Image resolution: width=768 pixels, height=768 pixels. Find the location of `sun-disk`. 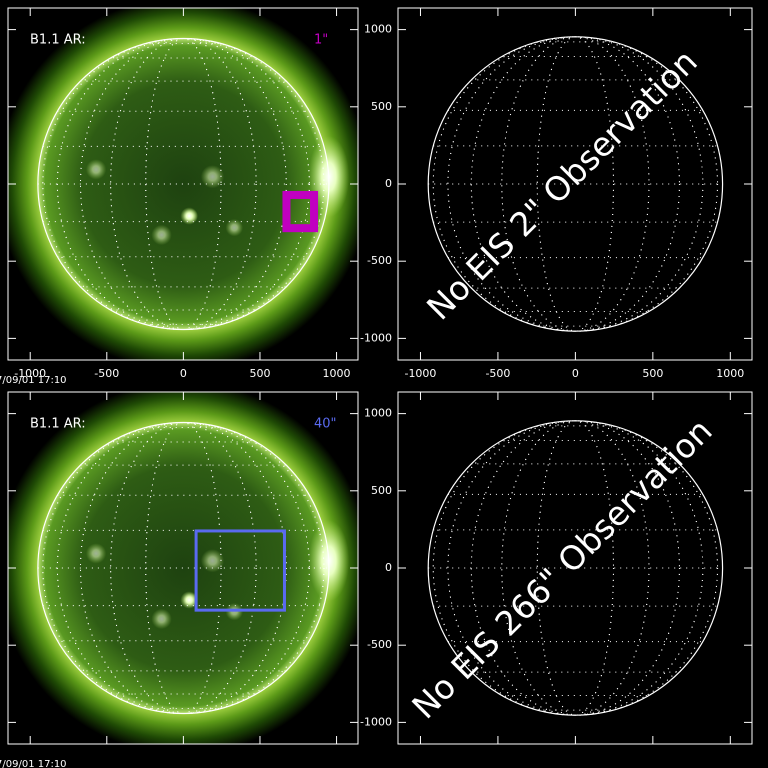

sun-disk is located at coordinates (183, 184).